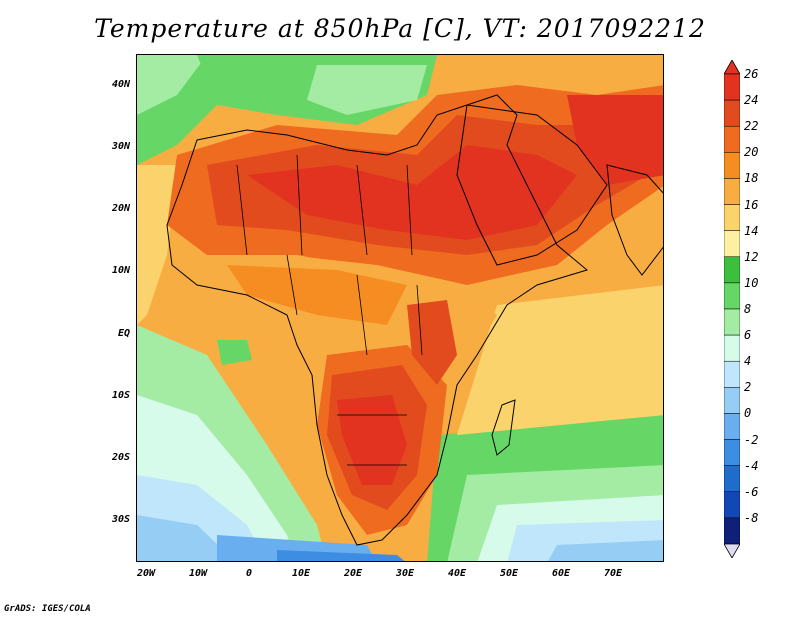 The height and width of the screenshot is (618, 800). Describe the element at coordinates (353, 573) in the screenshot. I see `lon-tick-20e: 20E` at that location.